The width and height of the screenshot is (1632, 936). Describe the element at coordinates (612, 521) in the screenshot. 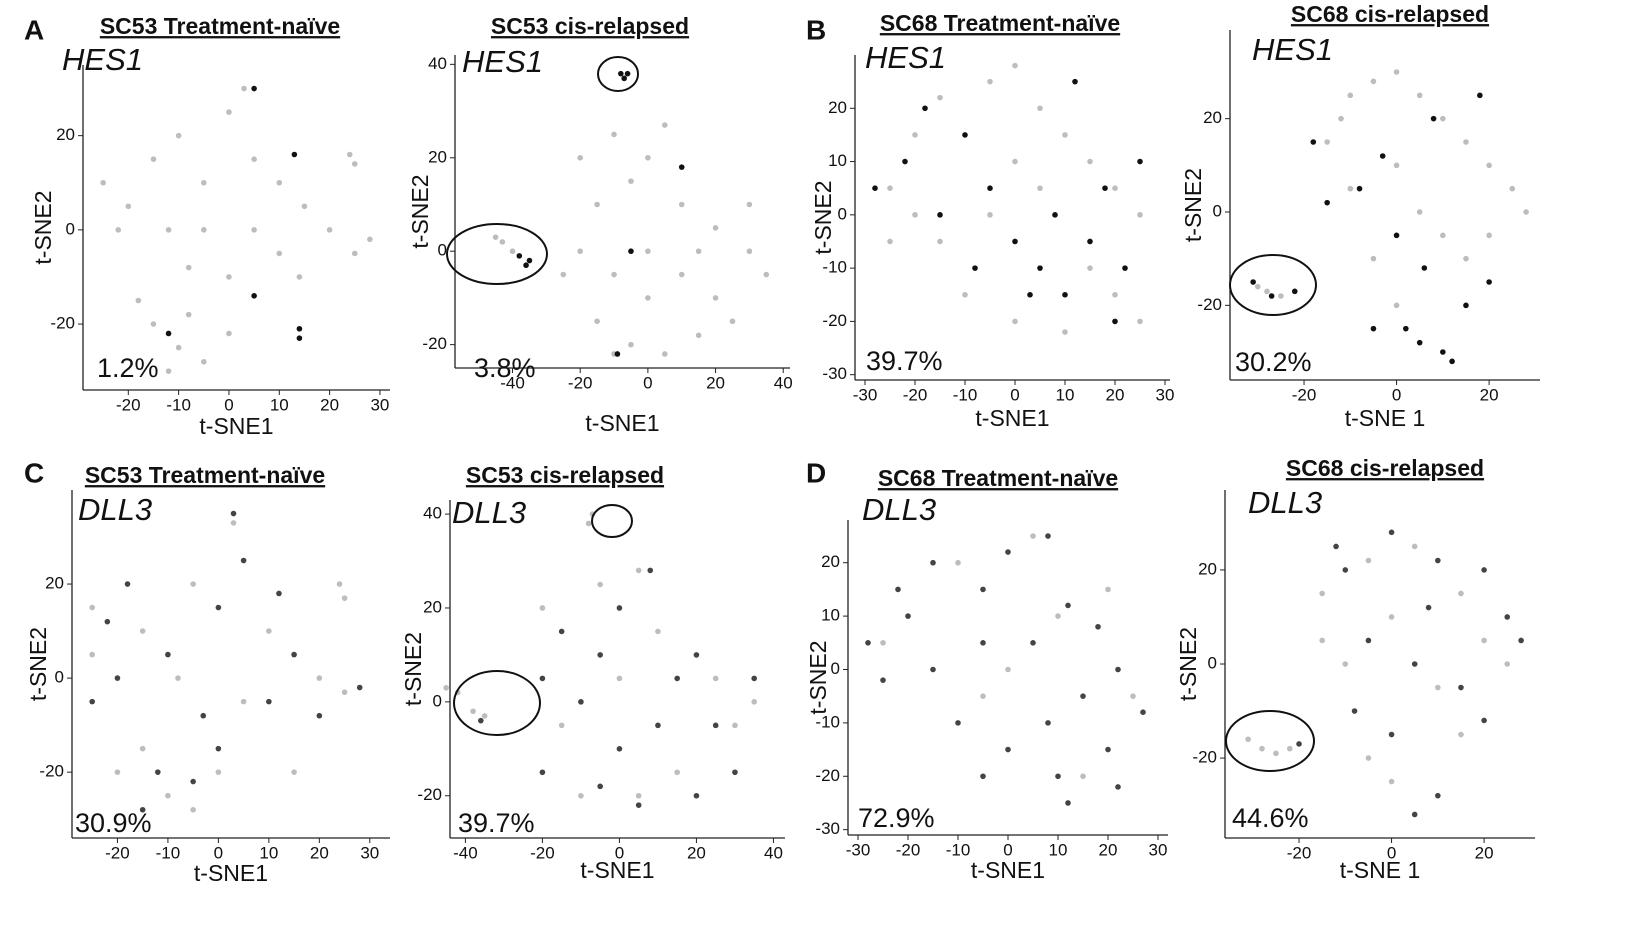

I see `cluster-circle` at that location.